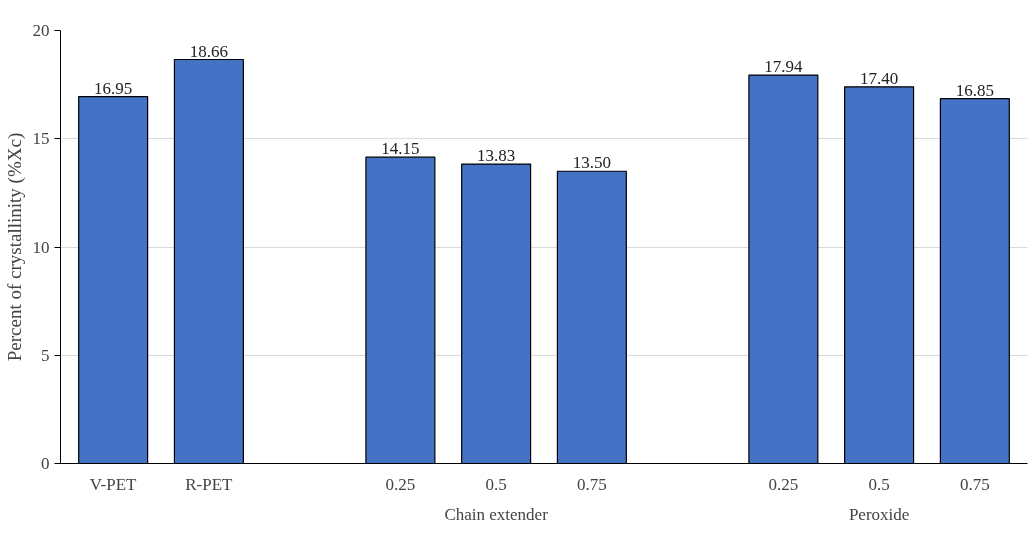 This screenshot has height=538, width=1032. I want to click on x-tick-label: R-PET, so click(209, 484).